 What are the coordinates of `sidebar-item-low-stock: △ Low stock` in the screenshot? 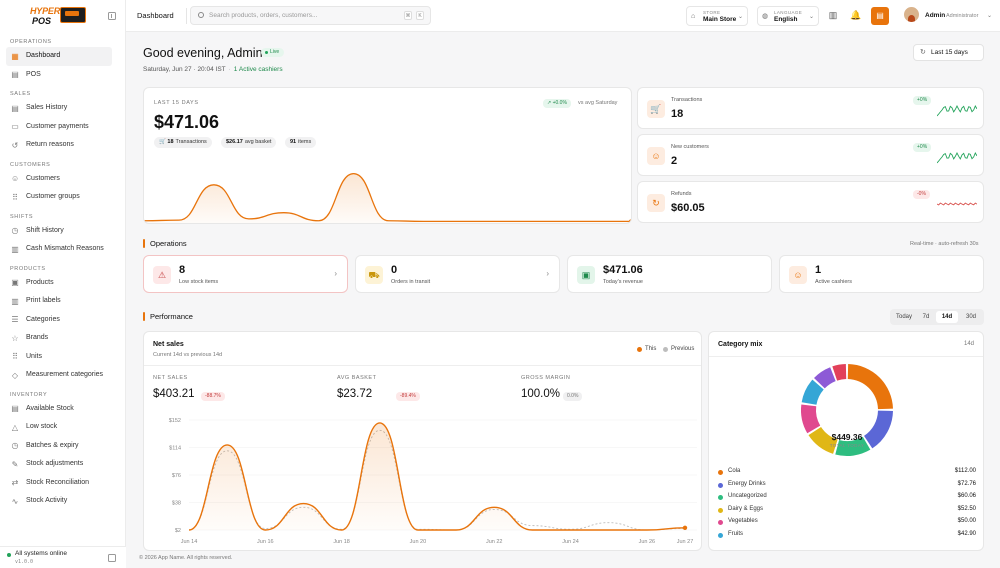 It's located at (59, 427).